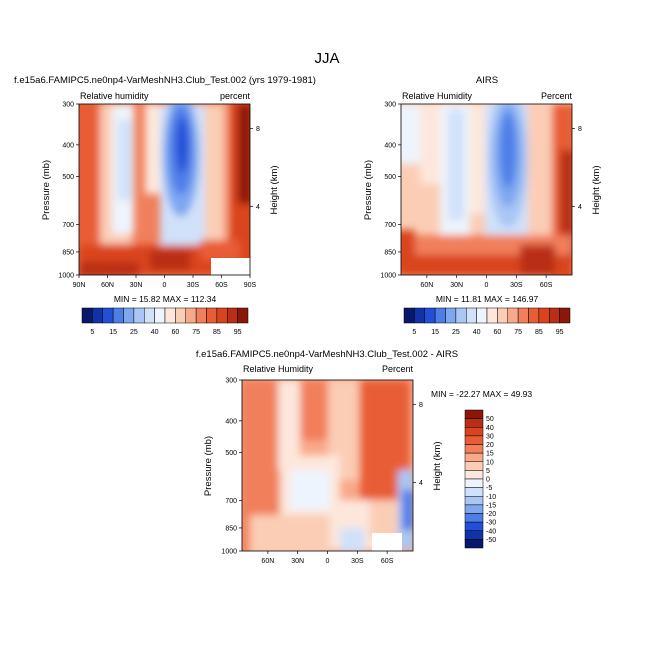 The image size is (654, 654). Describe the element at coordinates (557, 96) in the screenshot. I see `panel-airs-right-label: Percent` at that location.